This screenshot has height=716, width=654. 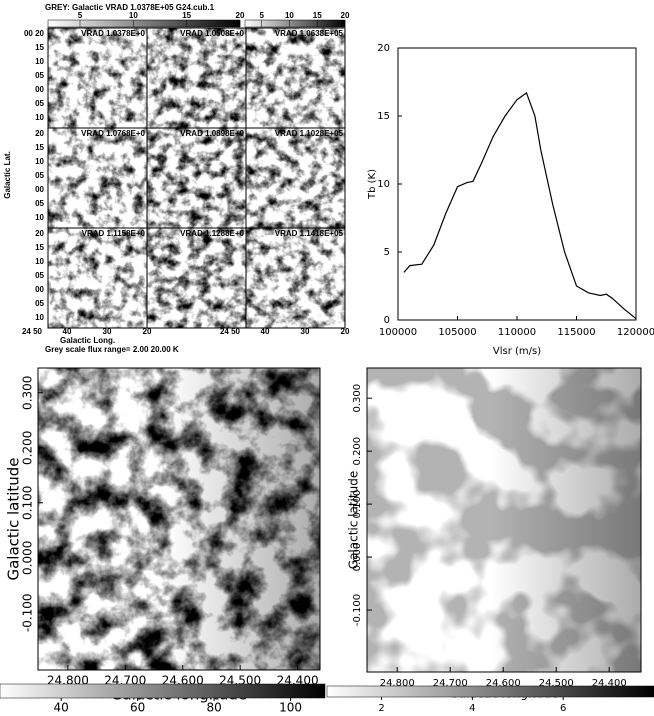 I want to click on panel-frame, so click(x=295, y=278).